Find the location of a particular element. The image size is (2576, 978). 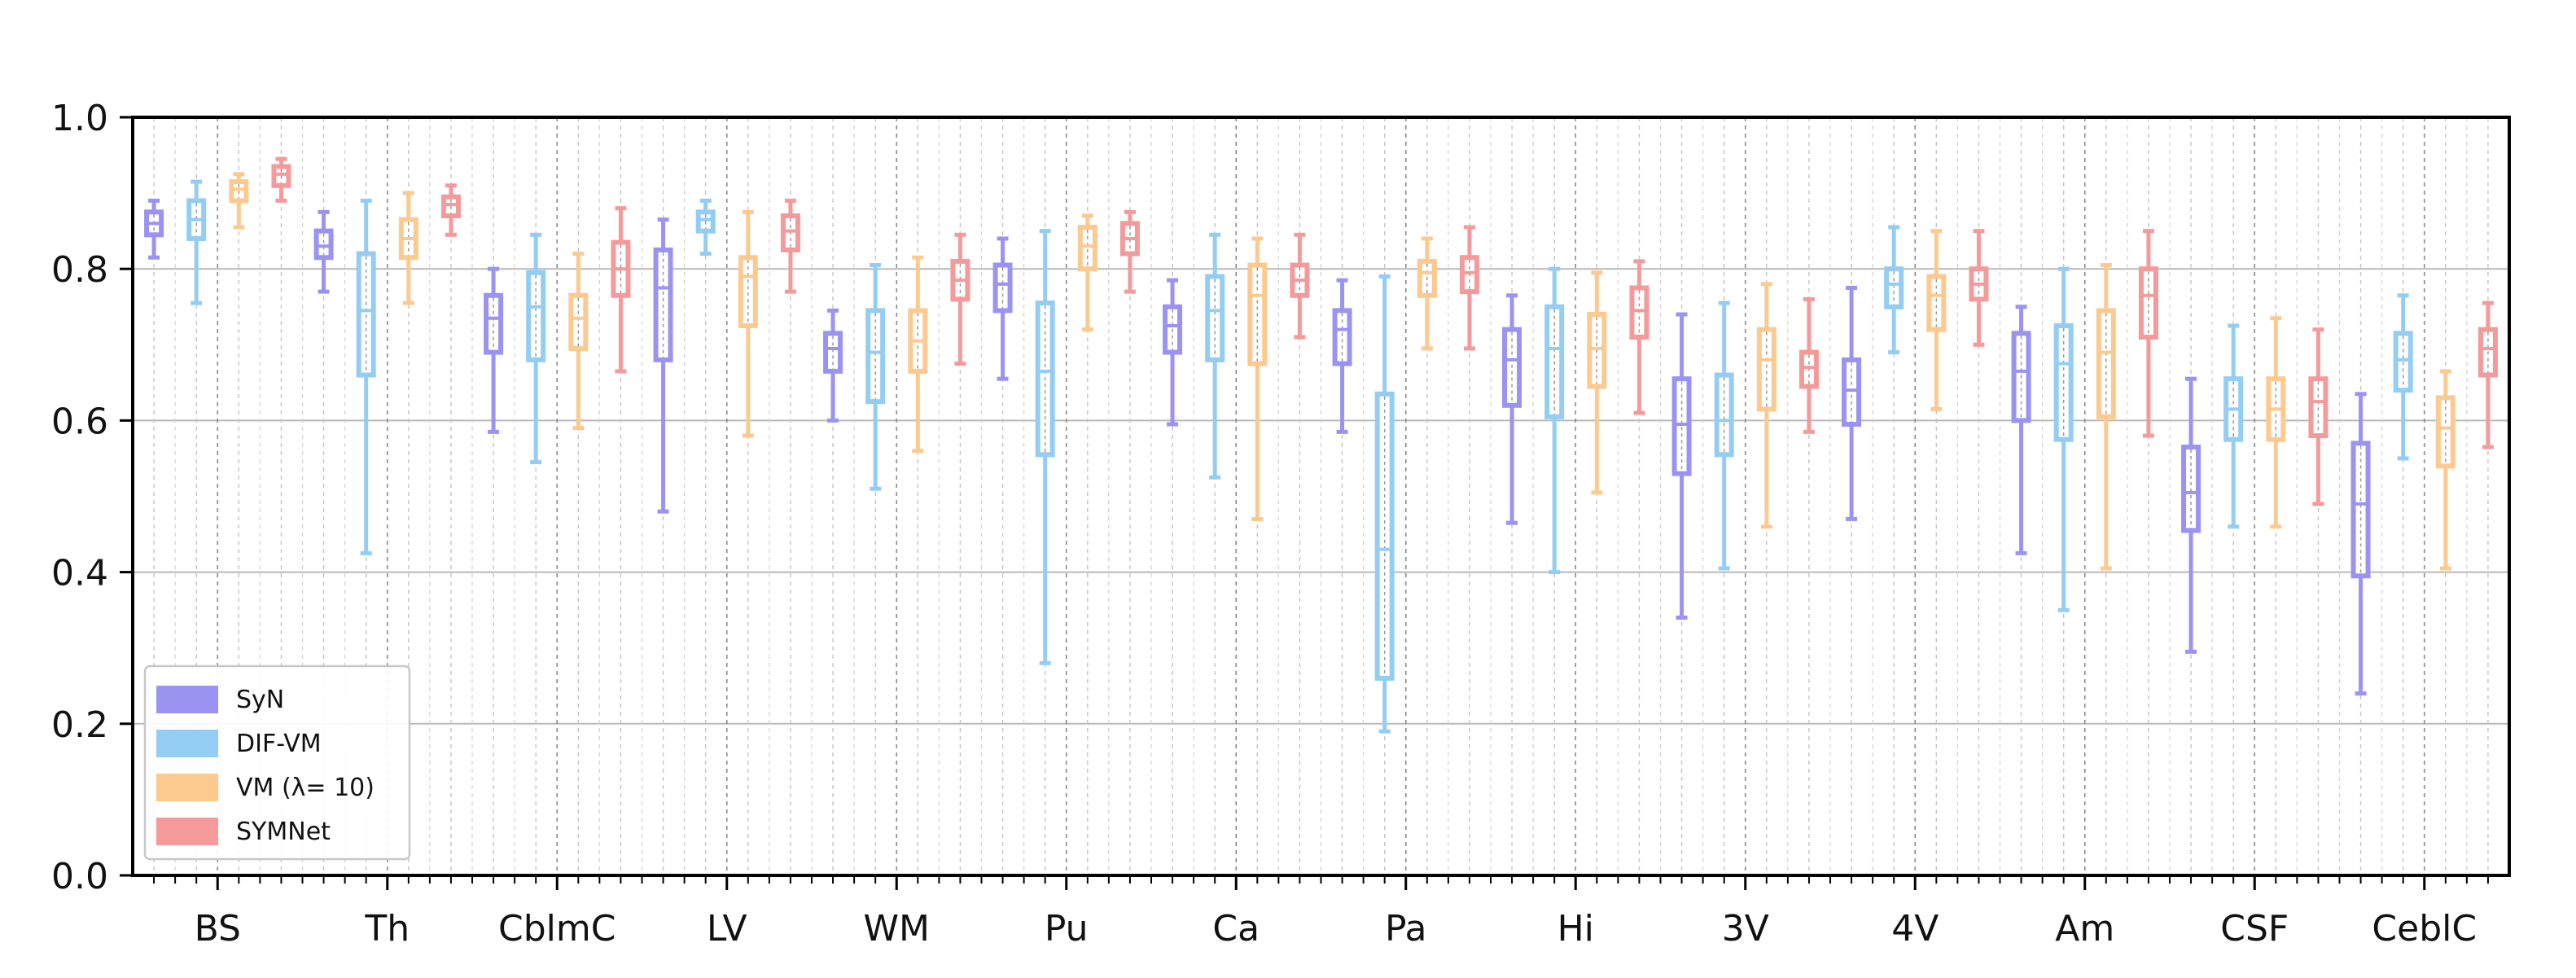

box-vm-10--bs is located at coordinates (239, 201).